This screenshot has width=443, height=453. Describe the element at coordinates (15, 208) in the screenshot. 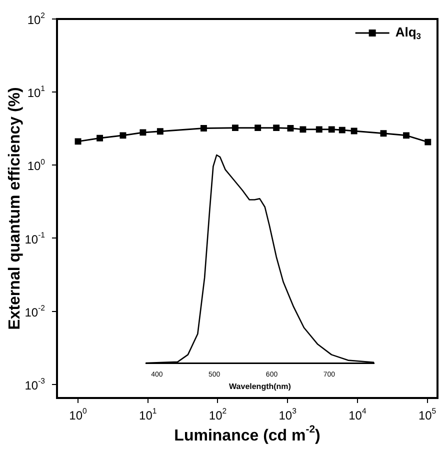

I see `y-axis-title: External quantum efficiency (%)` at that location.